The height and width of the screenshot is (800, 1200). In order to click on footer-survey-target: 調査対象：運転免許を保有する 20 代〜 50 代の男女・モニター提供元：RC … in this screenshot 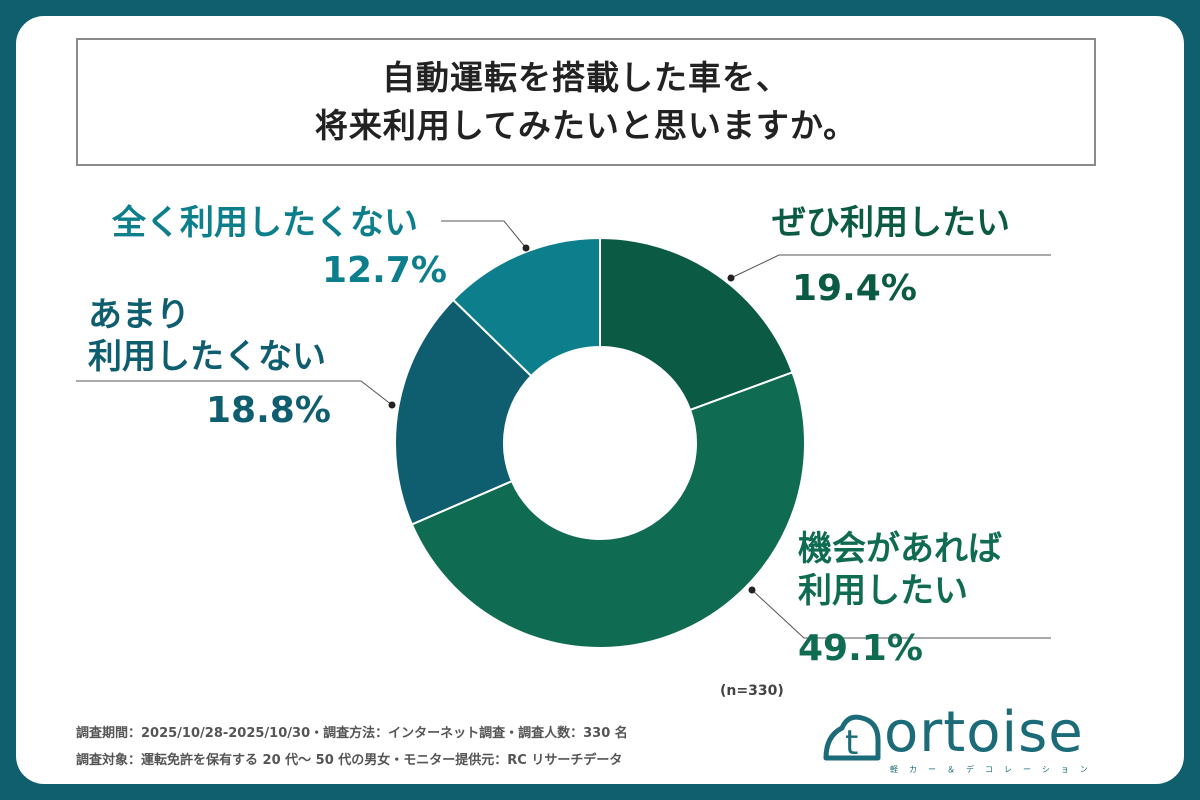, I will do `click(349, 760)`.